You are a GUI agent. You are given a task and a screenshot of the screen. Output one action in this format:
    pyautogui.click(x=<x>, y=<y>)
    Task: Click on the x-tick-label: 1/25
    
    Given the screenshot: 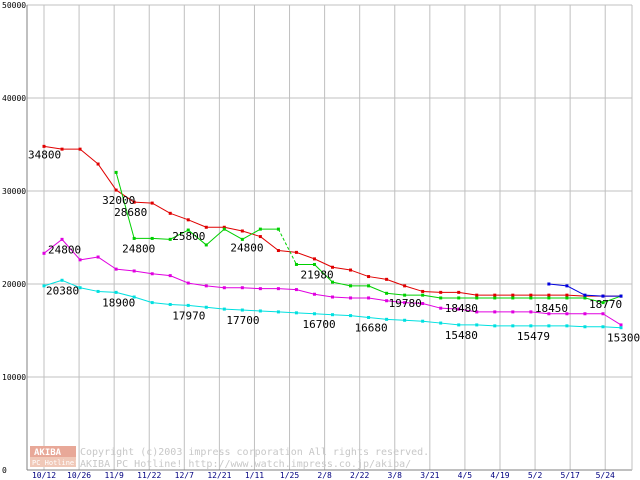 What is the action you would take?
    pyautogui.click(x=289, y=475)
    